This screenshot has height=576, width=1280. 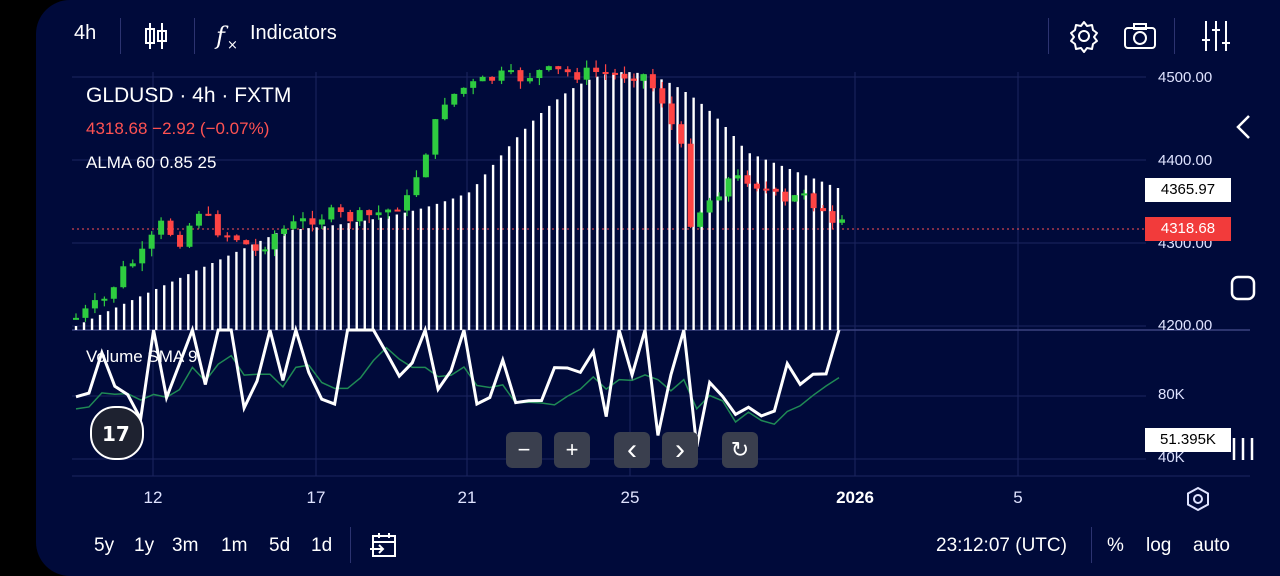 What do you see at coordinates (1188, 440) in the screenshot?
I see `volume-sma-tag: 51.395K` at bounding box center [1188, 440].